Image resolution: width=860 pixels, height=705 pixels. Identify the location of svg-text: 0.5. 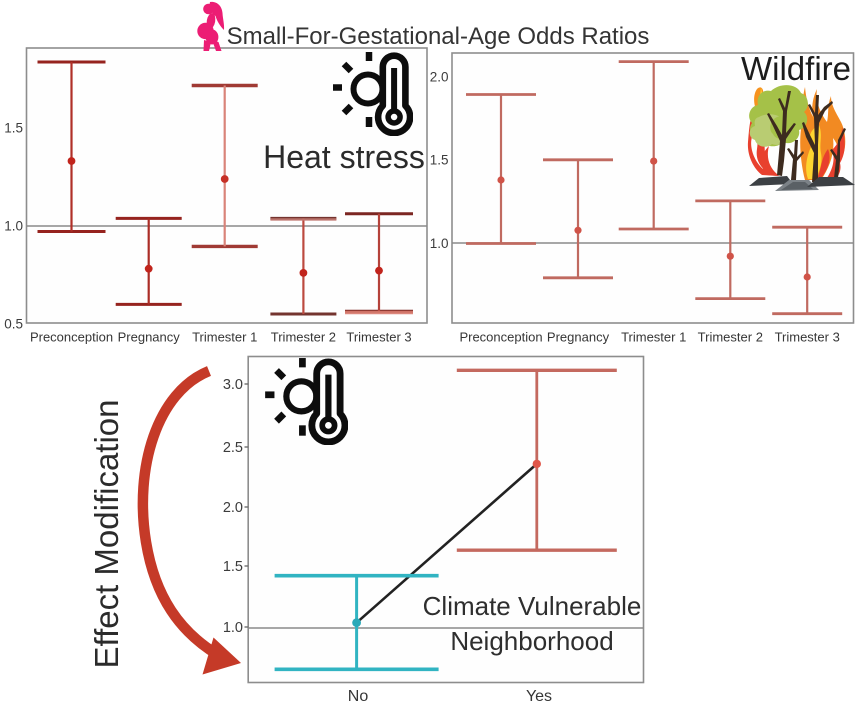
(13, 324).